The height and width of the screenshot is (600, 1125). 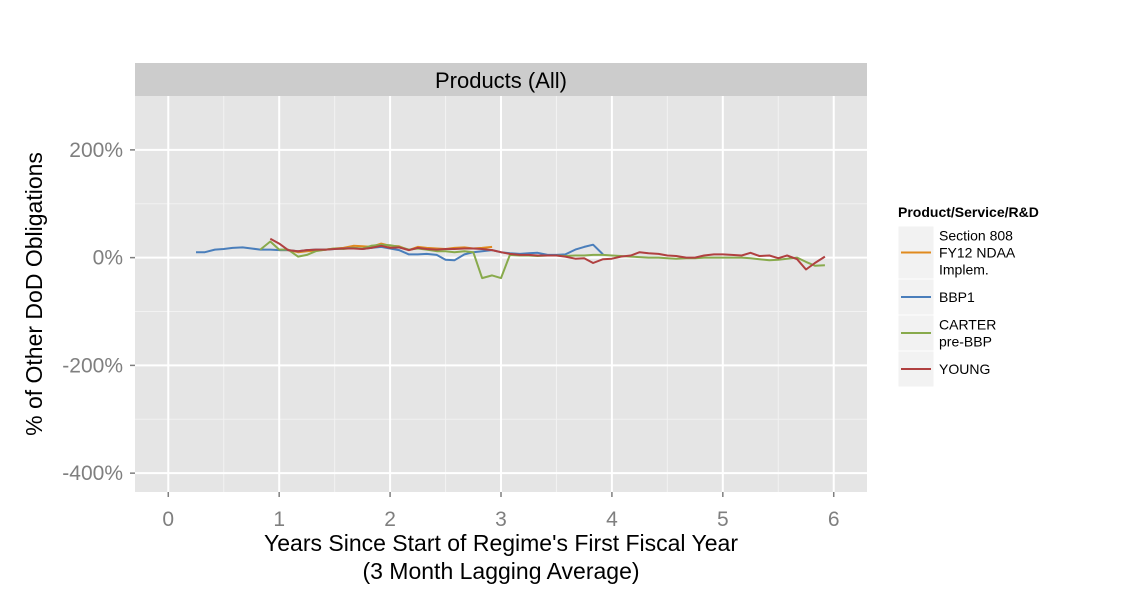 I want to click on legend-label: YOUNG, so click(x=964, y=369).